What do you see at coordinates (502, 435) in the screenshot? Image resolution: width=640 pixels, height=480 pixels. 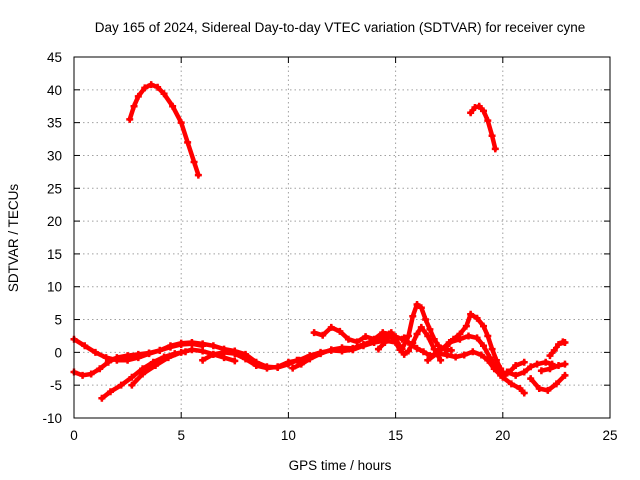 I see `x-tick-label: 20` at bounding box center [502, 435].